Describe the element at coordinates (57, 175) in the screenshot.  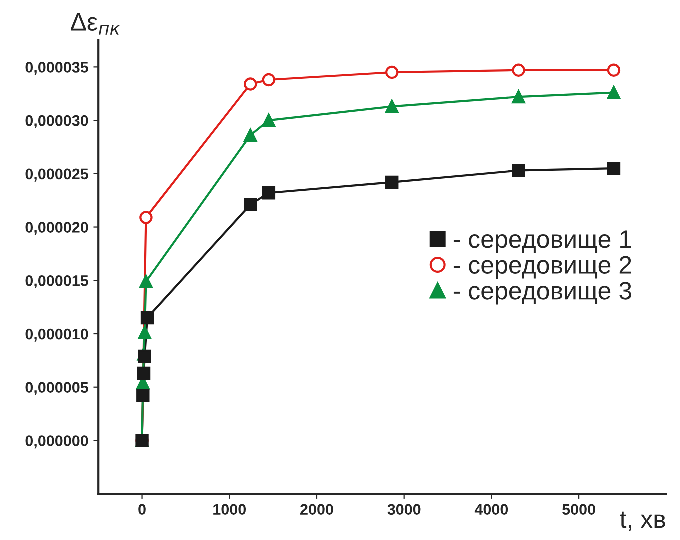
I see `y-tick-label: 0,000025` at that location.